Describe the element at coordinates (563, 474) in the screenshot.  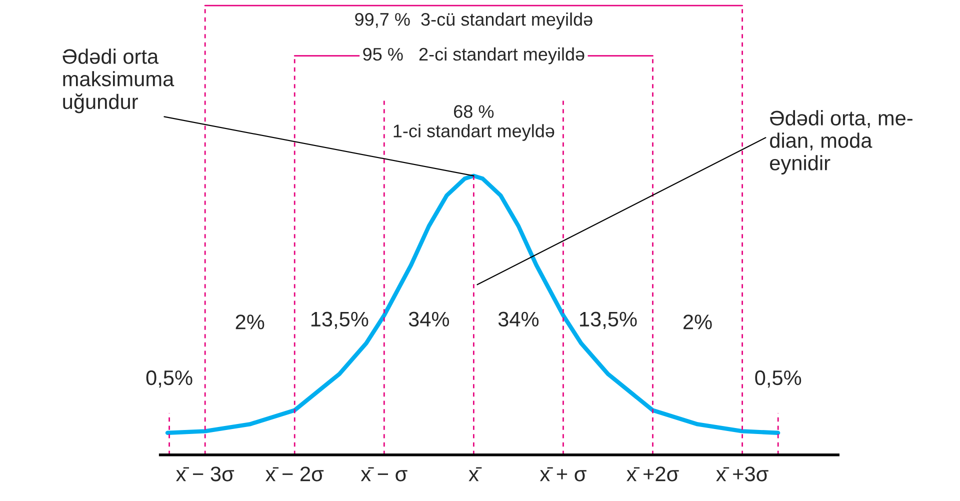
I see `x-tick-label: x̄ + σ` at that location.